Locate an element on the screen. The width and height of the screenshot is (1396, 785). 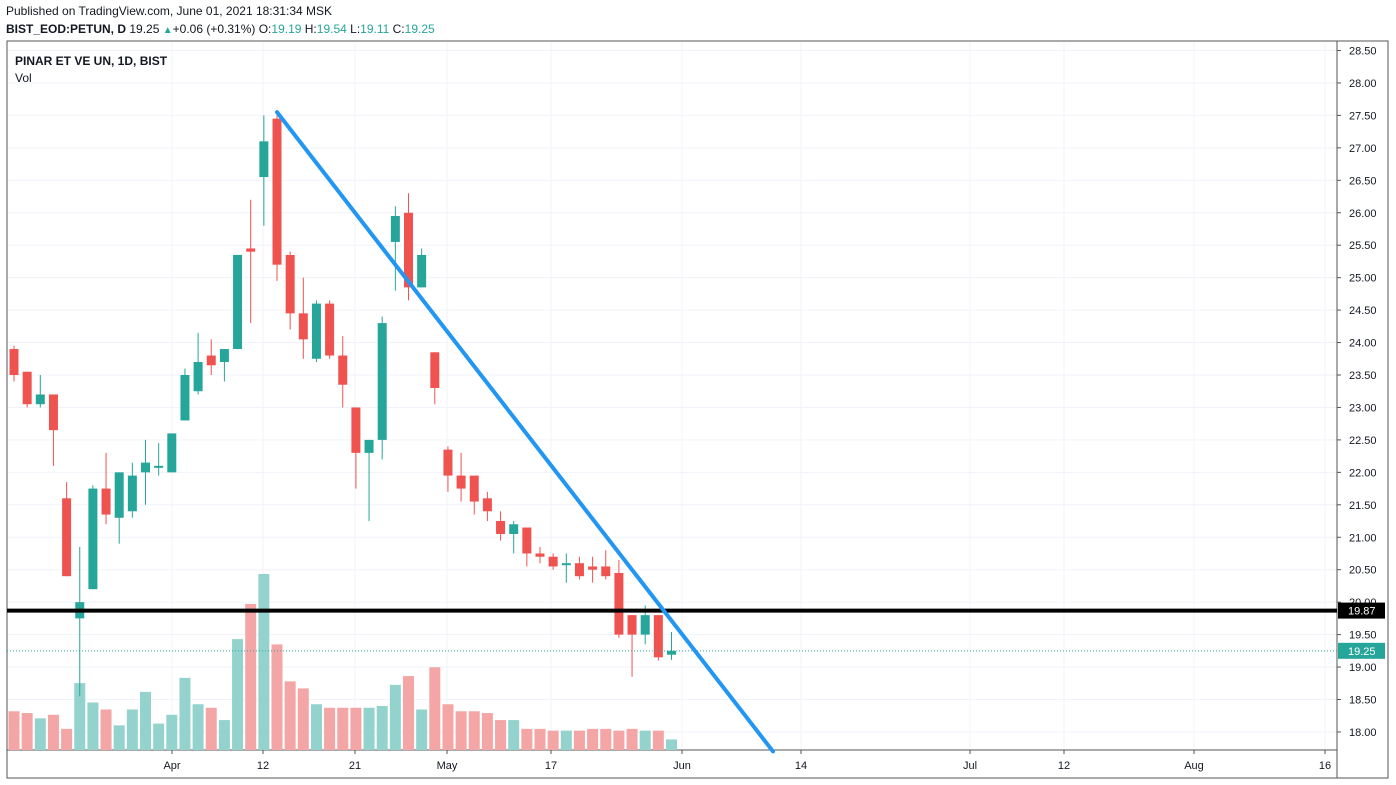
x-tick-label: Apr is located at coordinates (171, 766).